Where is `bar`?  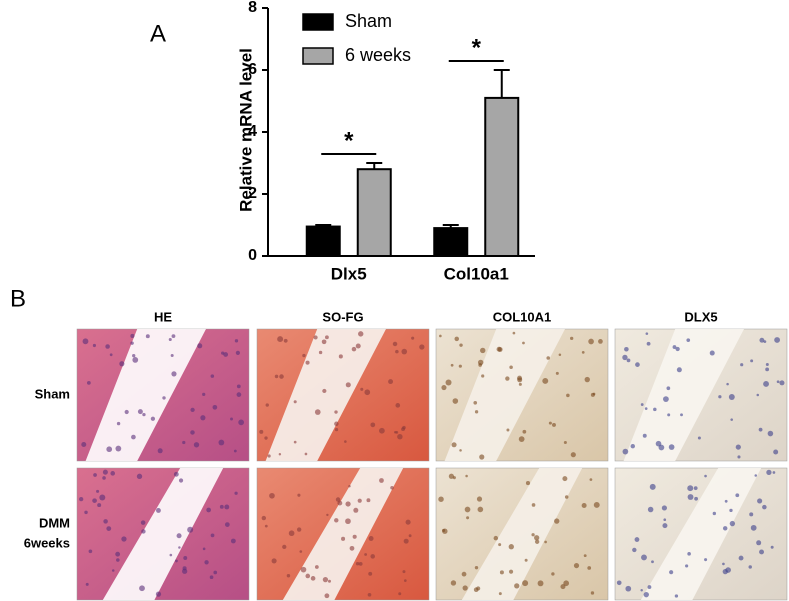 bar is located at coordinates (502, 177).